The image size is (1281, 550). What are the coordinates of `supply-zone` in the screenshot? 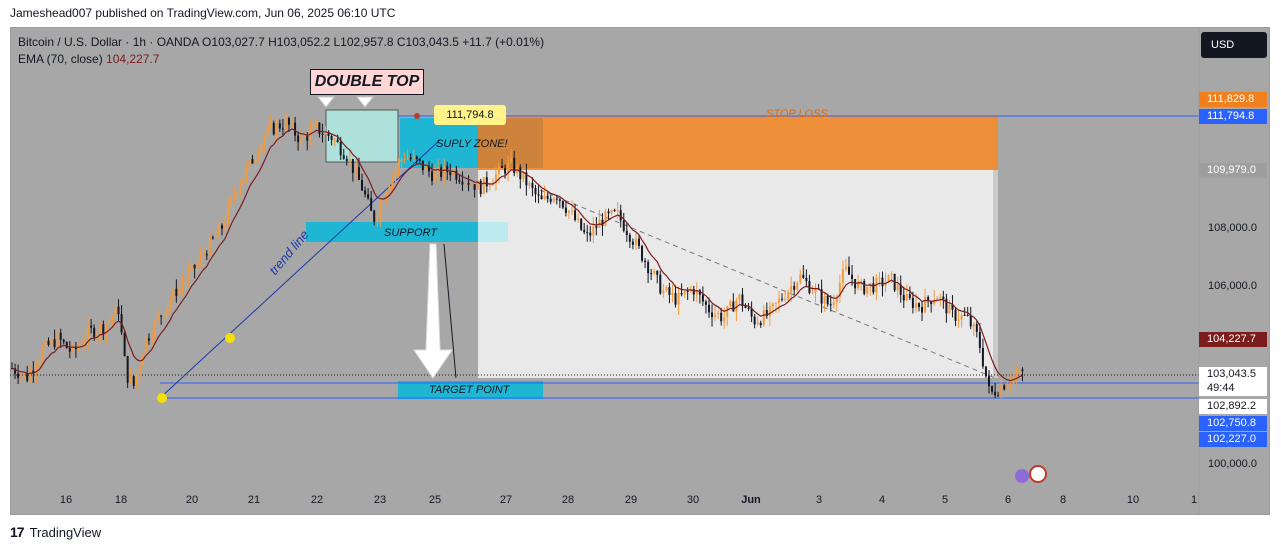 It's located at (439, 143).